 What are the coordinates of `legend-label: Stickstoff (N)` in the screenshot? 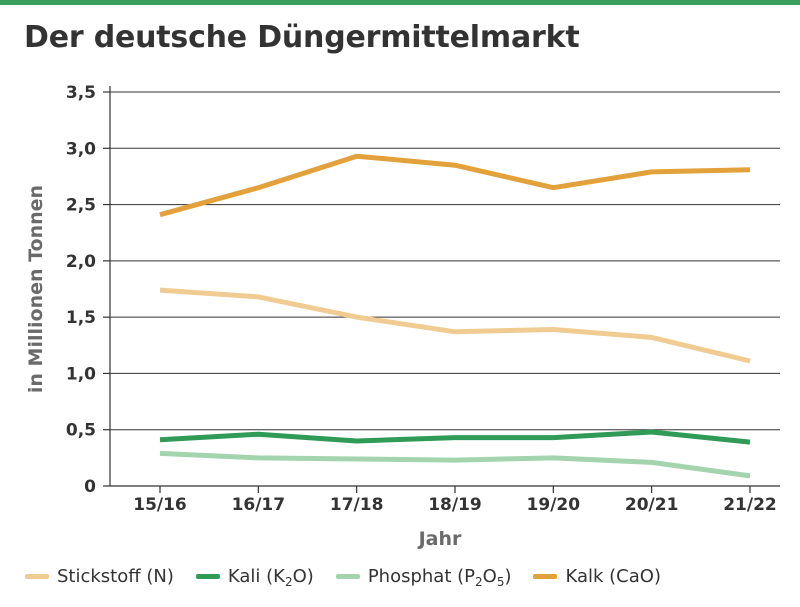 It's located at (115, 576).